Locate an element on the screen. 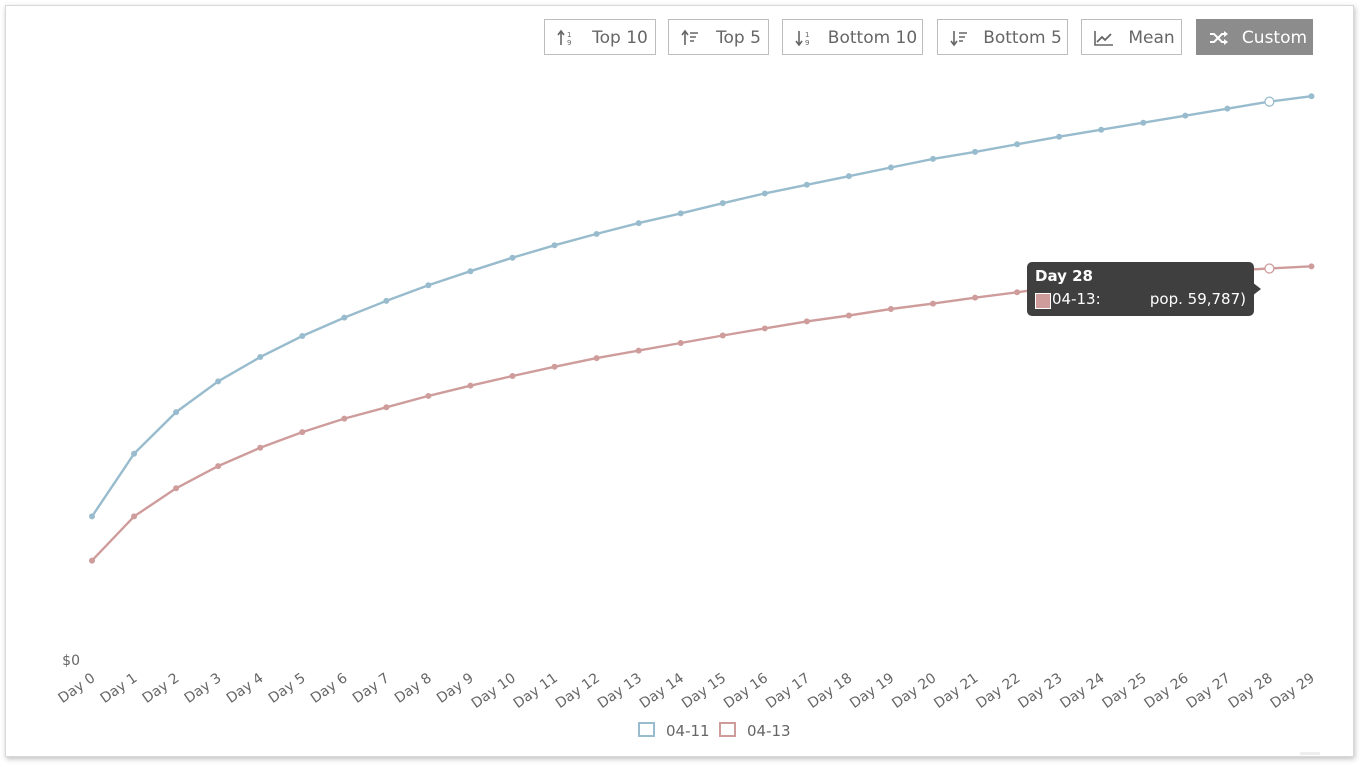 The width and height of the screenshot is (1367, 771). x-tick-label: Day 15 is located at coordinates (704, 691).